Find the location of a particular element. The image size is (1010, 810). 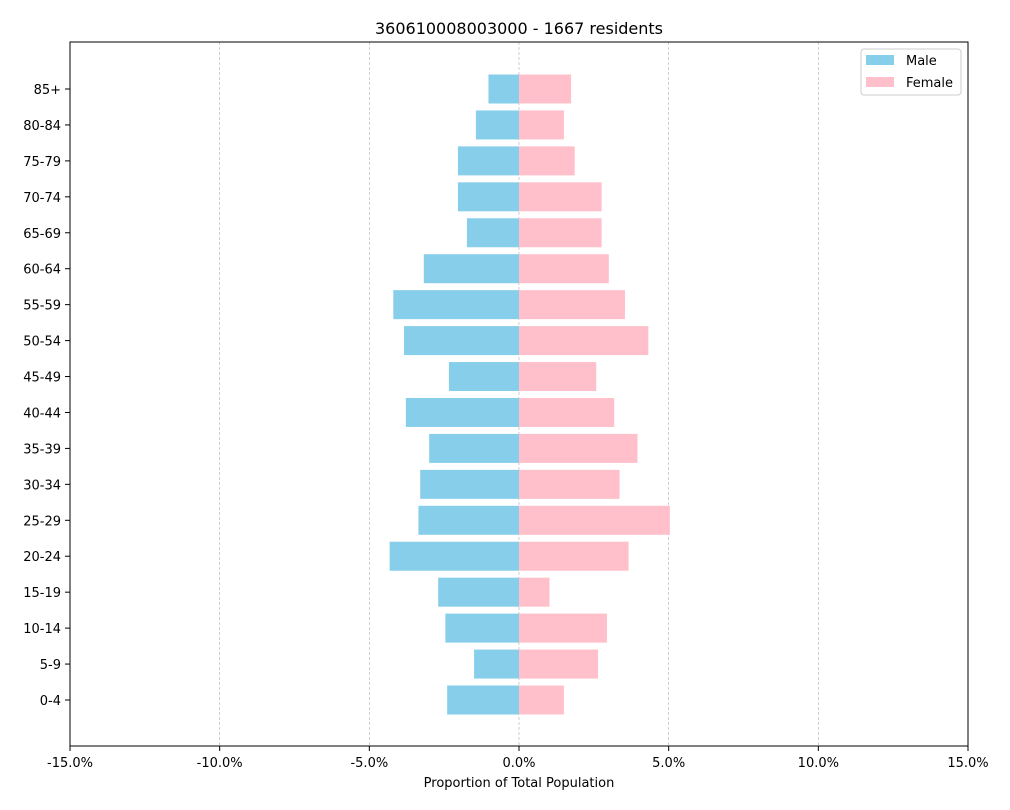

y-tick-label-9: 45-49 is located at coordinates (42, 378).